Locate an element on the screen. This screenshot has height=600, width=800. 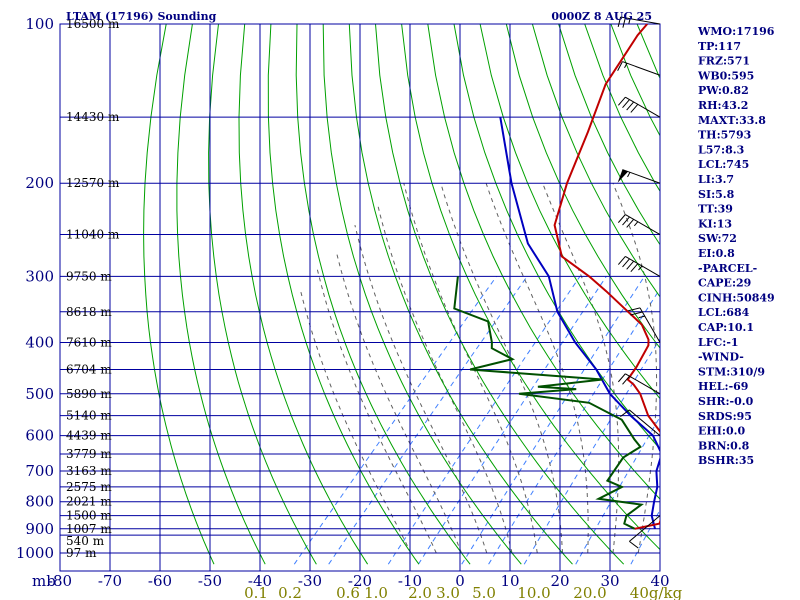
index-item: PW:0.82 is located at coordinates (723, 90).